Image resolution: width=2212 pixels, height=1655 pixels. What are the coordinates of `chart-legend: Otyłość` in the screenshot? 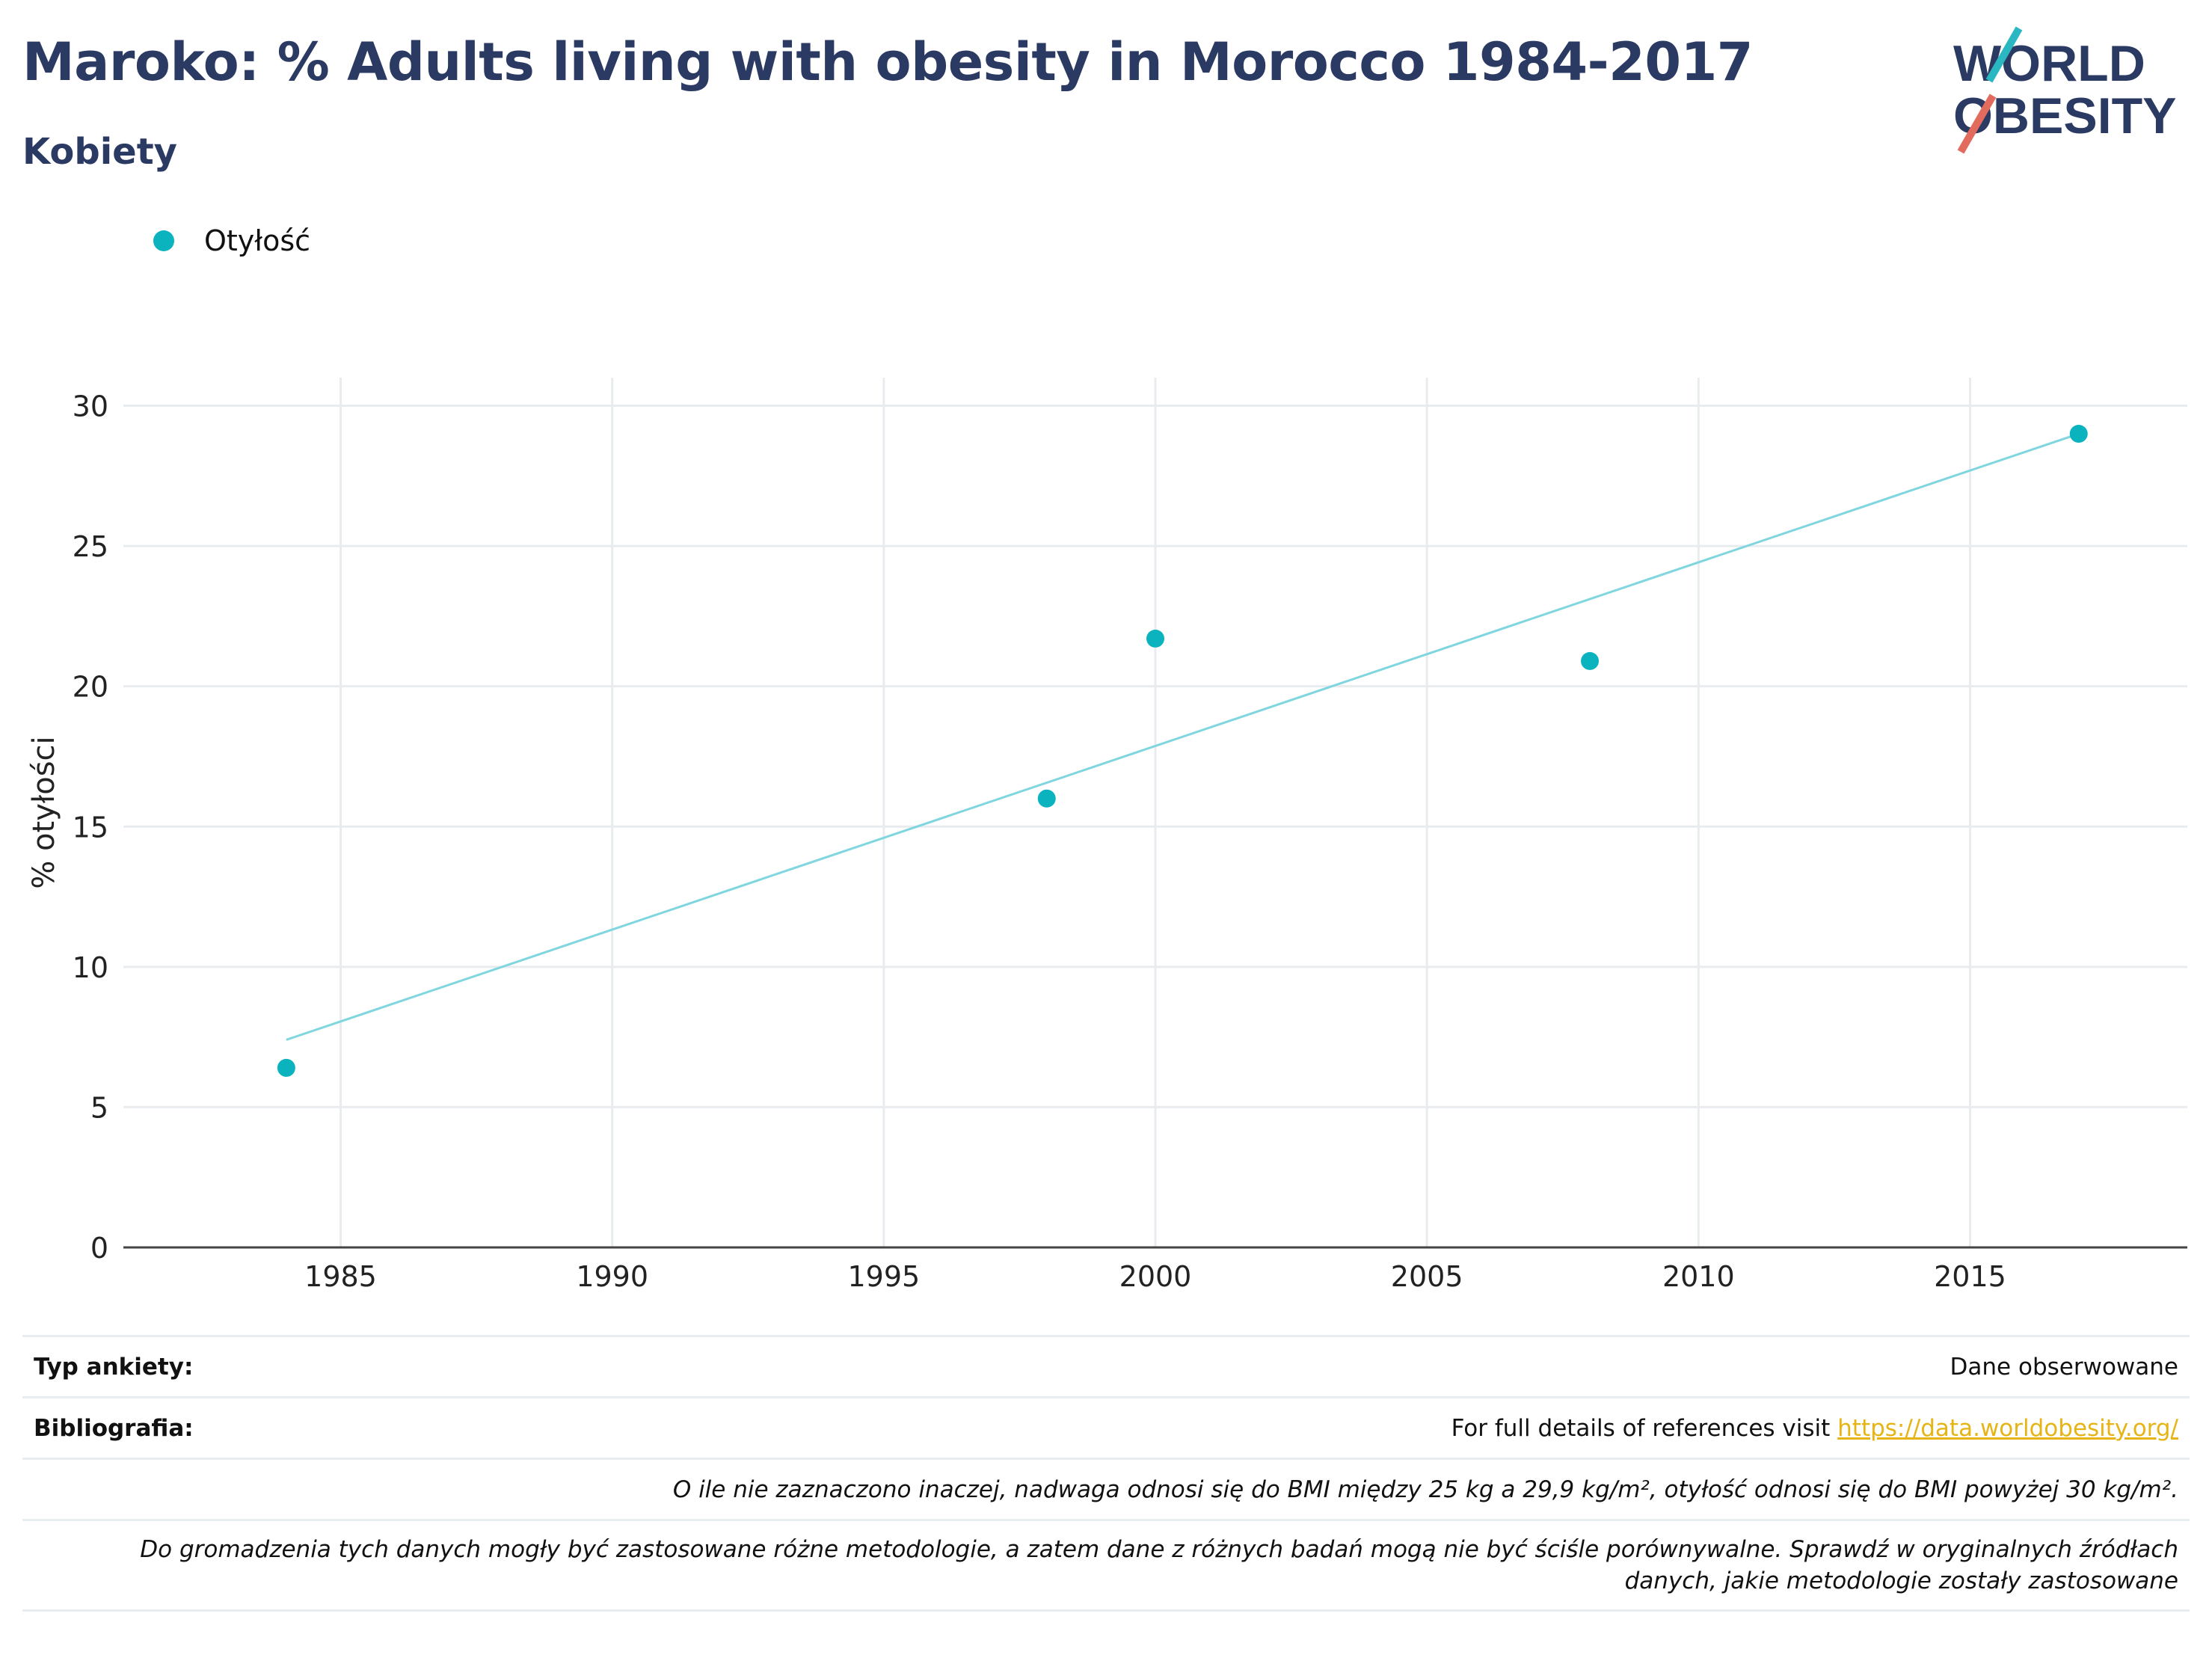 It's located at (232, 240).